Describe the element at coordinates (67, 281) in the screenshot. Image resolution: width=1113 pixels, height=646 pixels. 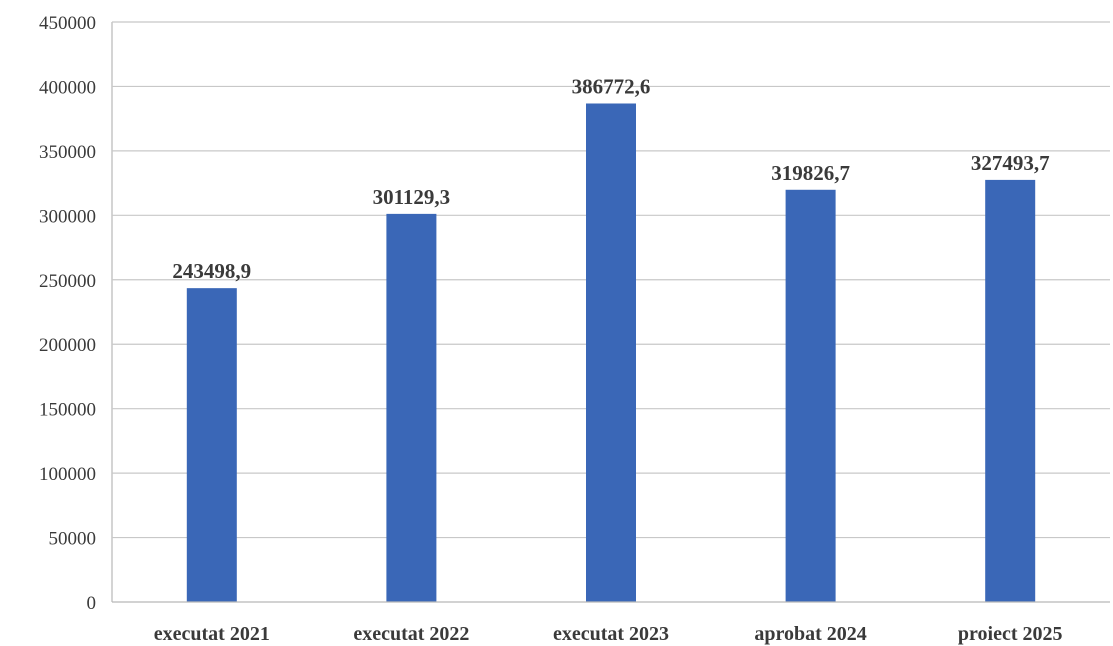
I see `y-tick-label: 250000` at that location.